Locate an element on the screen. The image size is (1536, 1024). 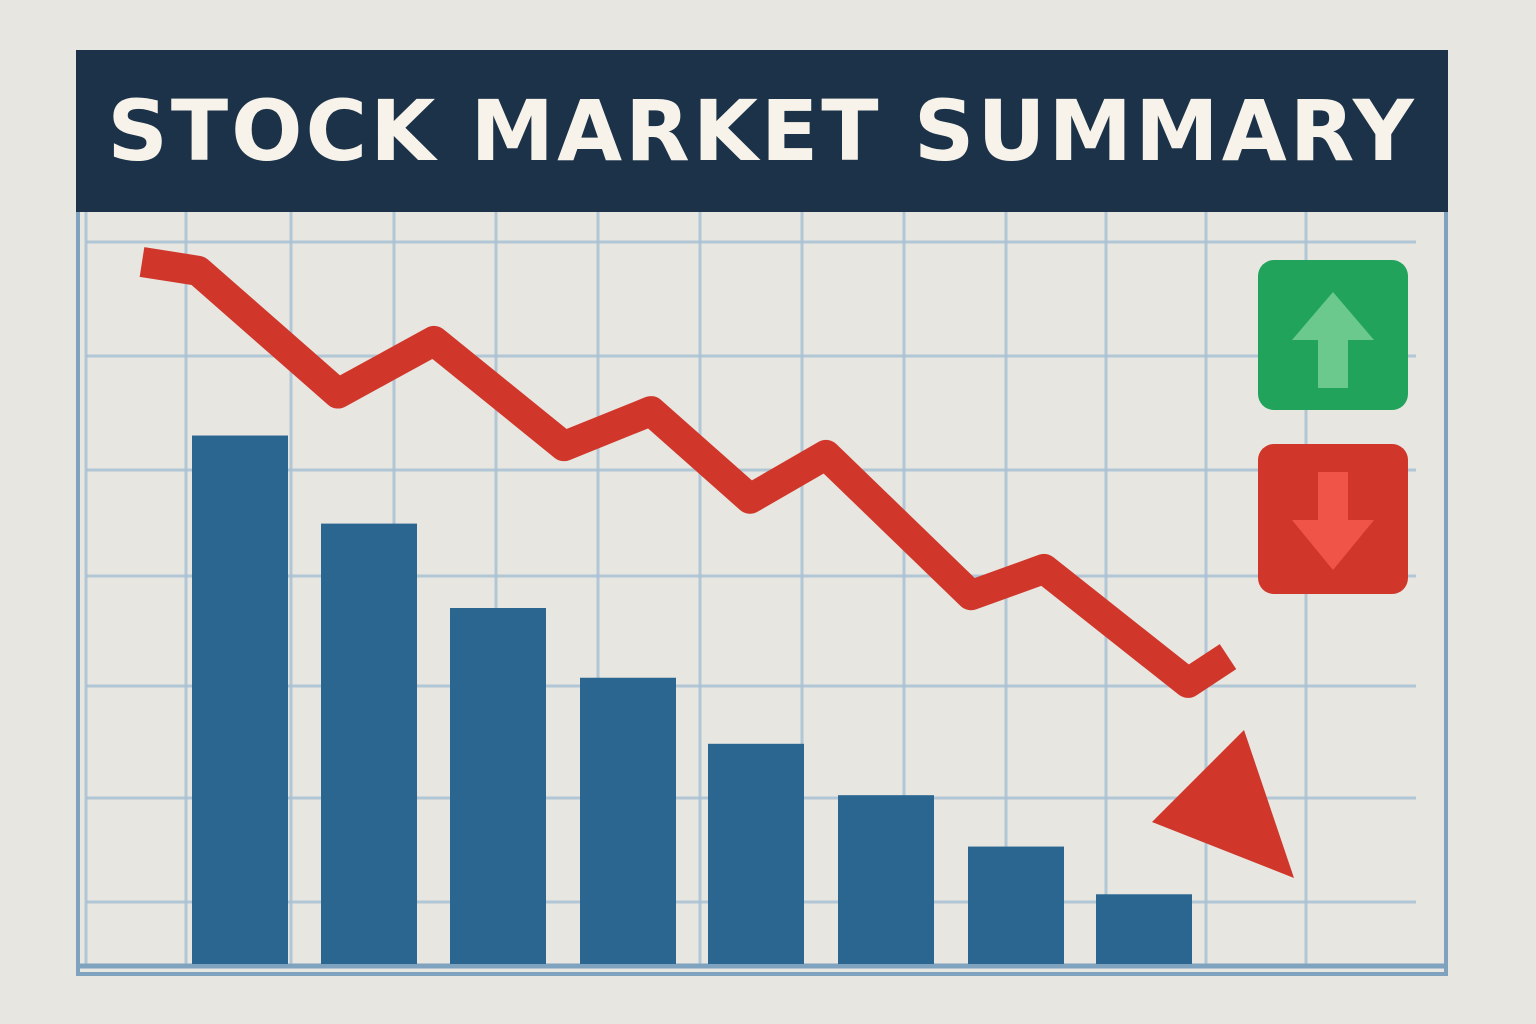
indicator-buttons is located at coordinates (1333, 427).